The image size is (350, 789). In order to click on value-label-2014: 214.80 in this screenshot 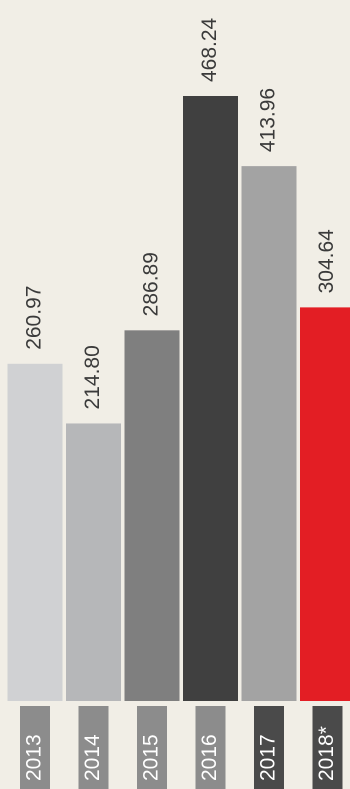, I will do `click(92, 377)`.